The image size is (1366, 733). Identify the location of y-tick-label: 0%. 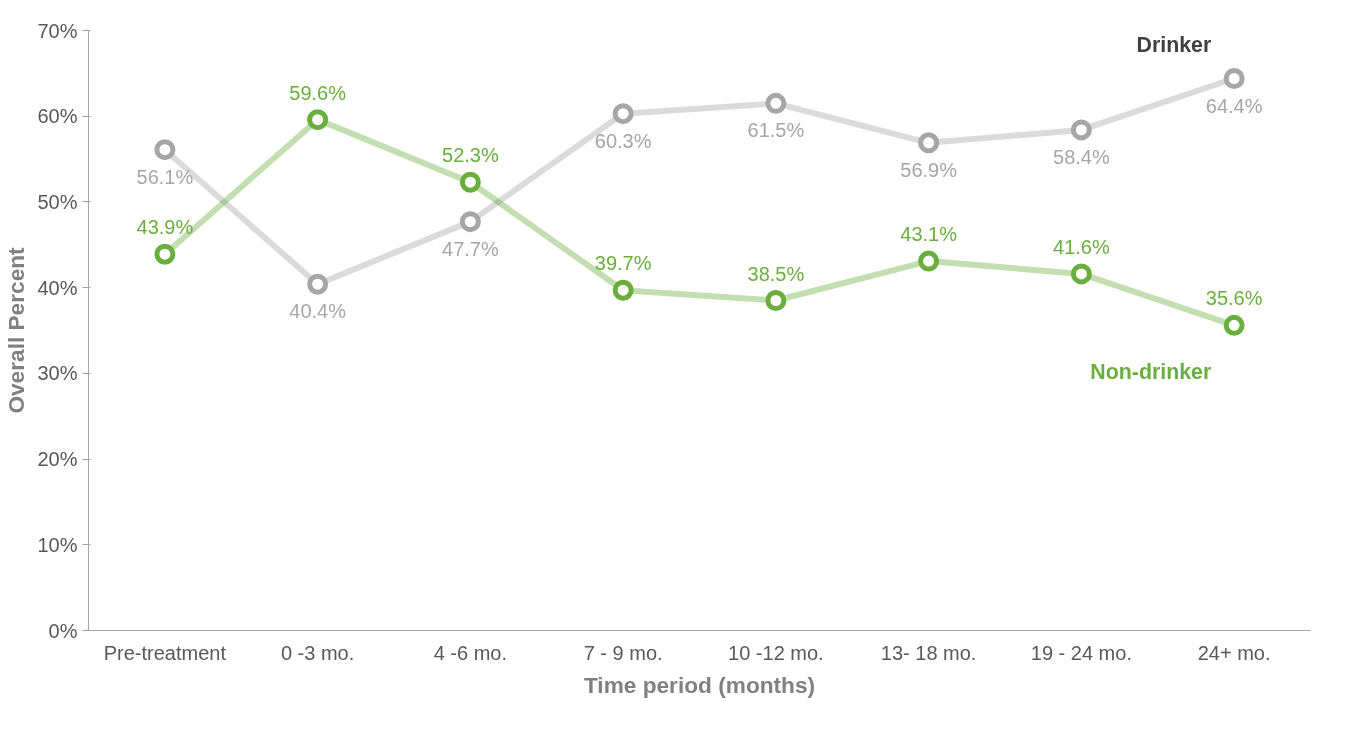
(63, 630).